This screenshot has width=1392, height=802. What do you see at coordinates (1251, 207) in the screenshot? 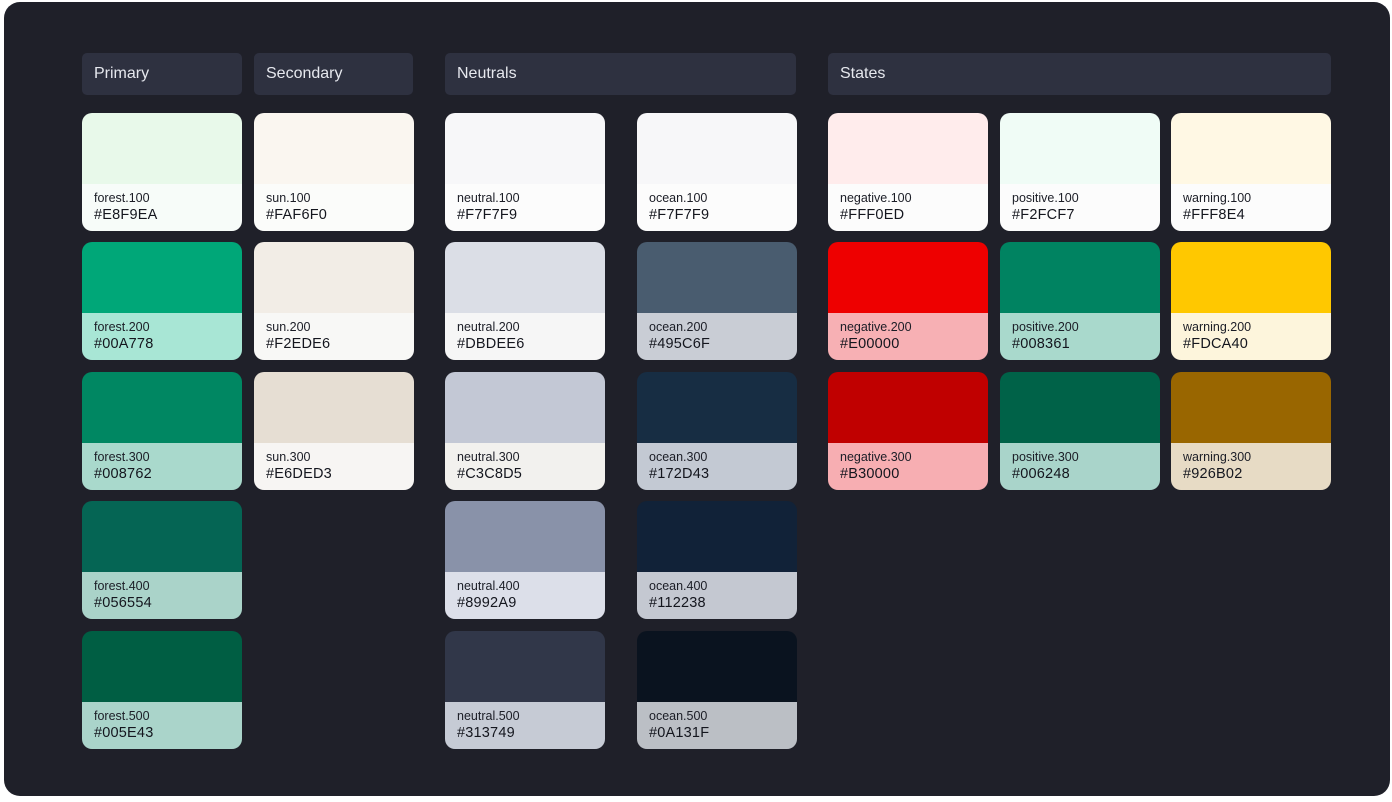
I see `swatch-info: warning.100 #FFF8E4` at bounding box center [1251, 207].